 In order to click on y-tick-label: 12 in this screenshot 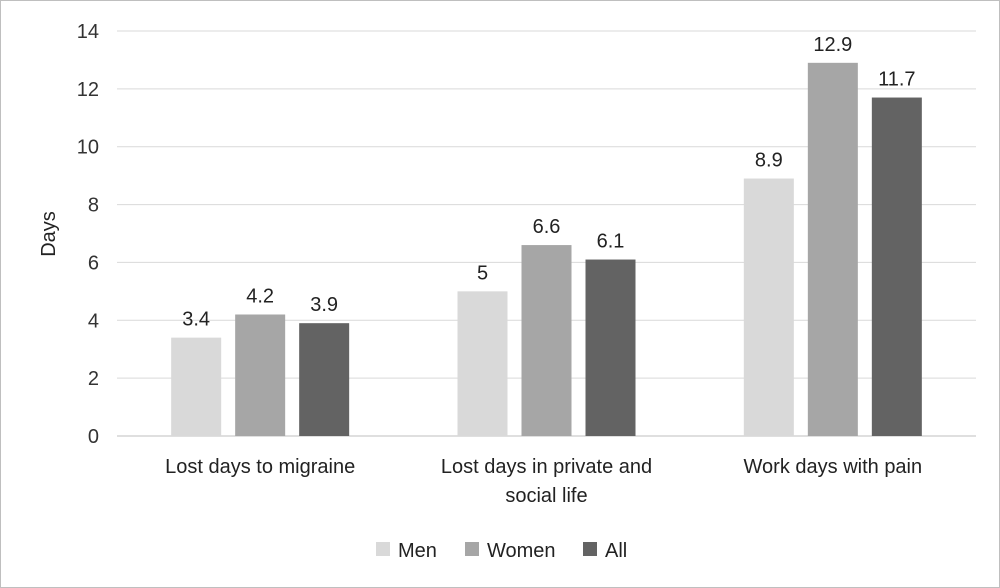, I will do `click(88, 90)`.